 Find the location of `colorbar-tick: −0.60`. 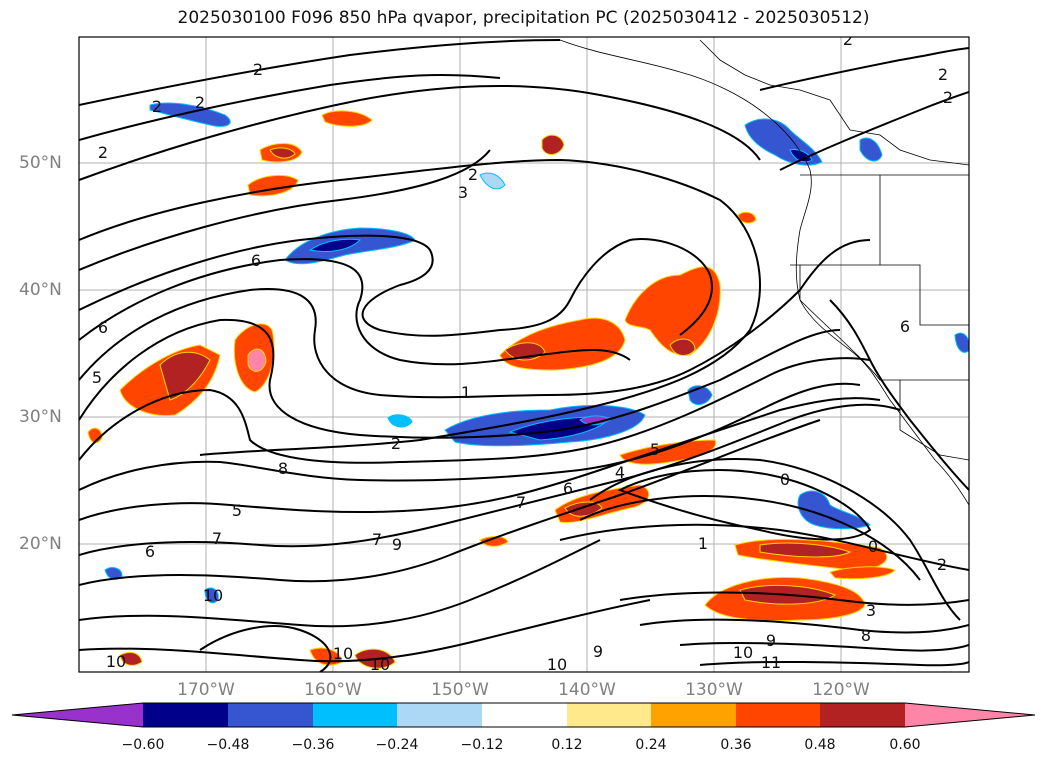

colorbar-tick: −0.60 is located at coordinates (143, 745).